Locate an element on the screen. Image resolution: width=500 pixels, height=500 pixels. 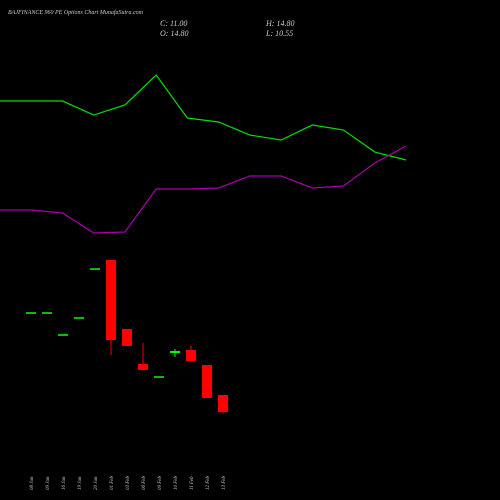
x-tick-label: 09 Jan is located at coordinates (48, 483).